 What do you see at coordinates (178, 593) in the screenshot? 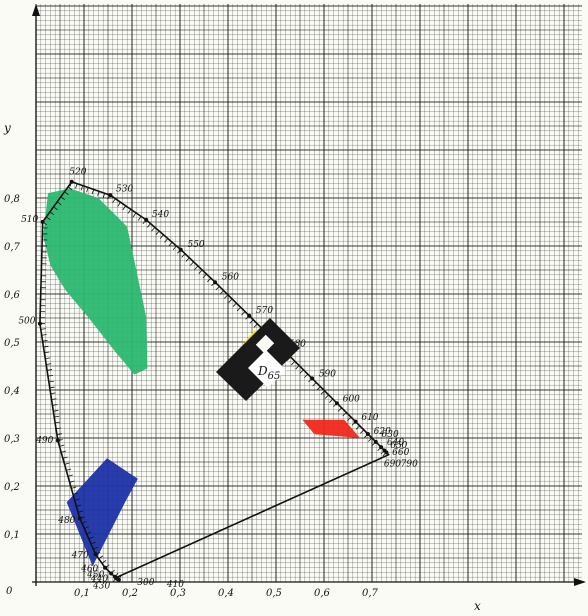
I see `x-tick-label: 0,3` at bounding box center [178, 593].